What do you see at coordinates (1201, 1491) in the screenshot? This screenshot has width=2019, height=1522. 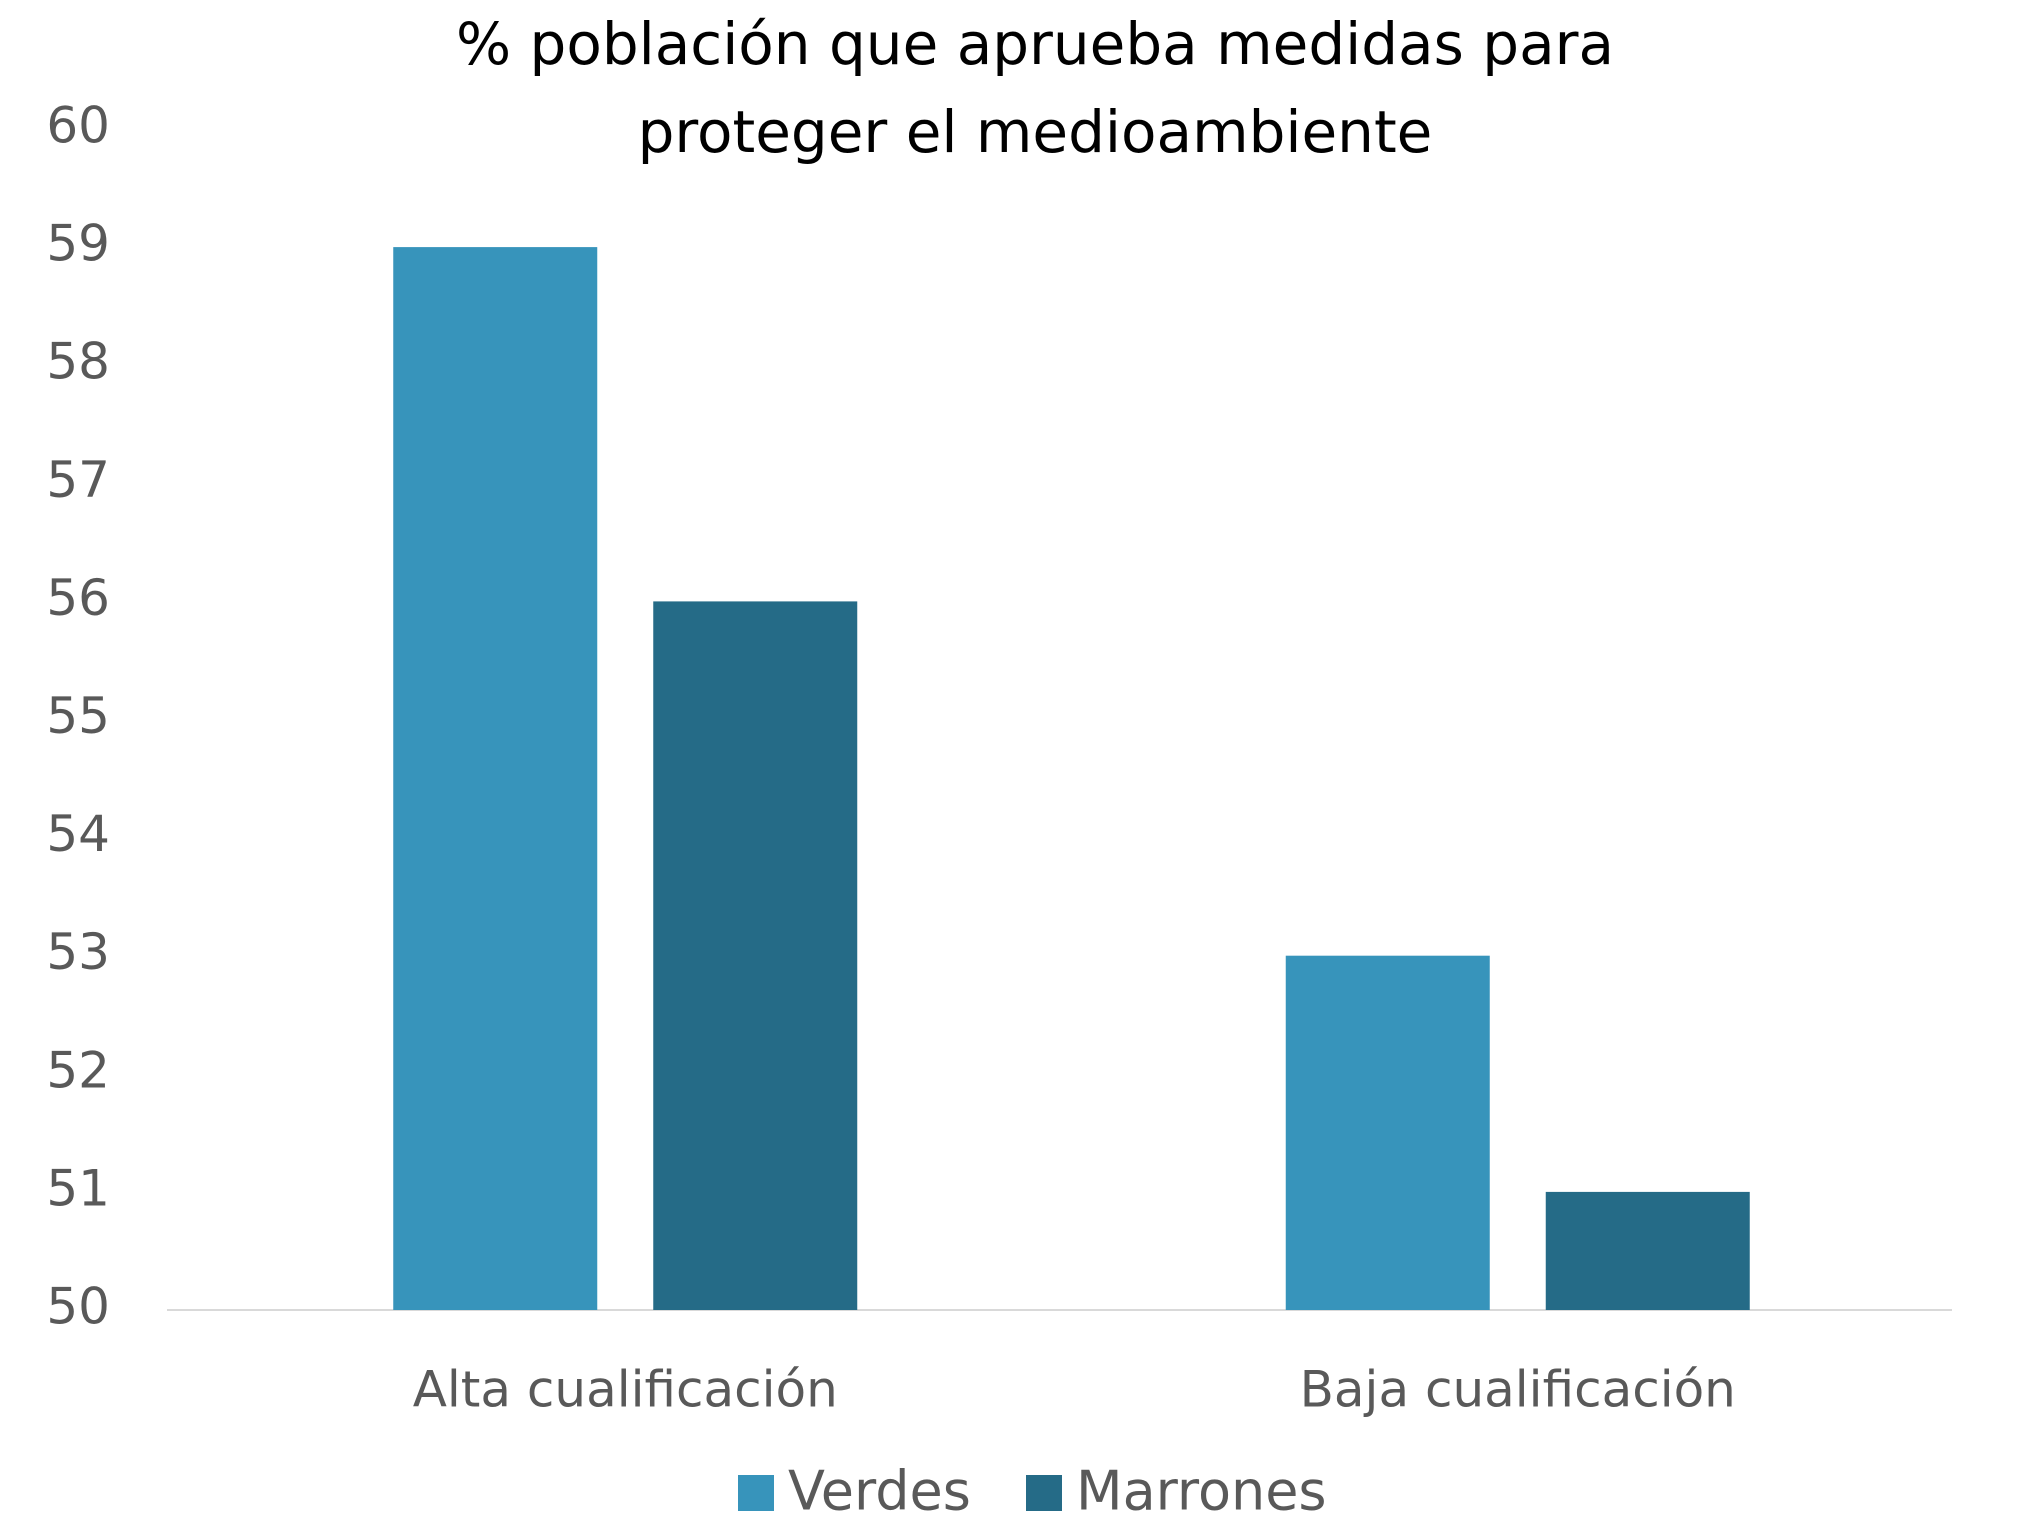 I see `legend-label: Marrones` at bounding box center [1201, 1491].